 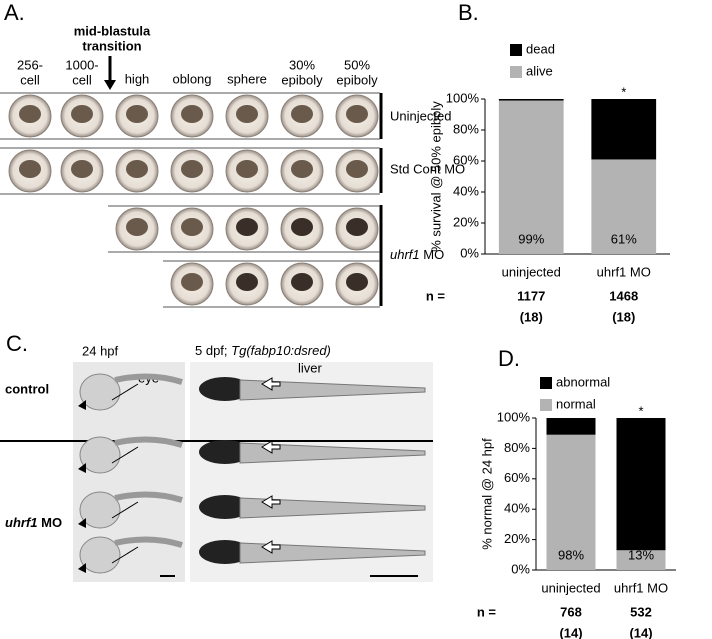 I want to click on bar-label: 61%, so click(x=624, y=238).